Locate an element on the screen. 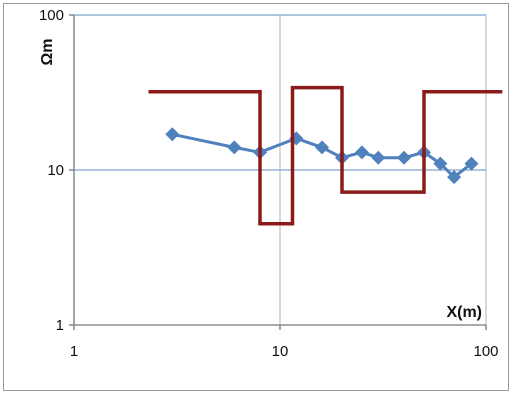 This screenshot has width=514, height=396. y-tick-label: 1 is located at coordinates (60, 325).